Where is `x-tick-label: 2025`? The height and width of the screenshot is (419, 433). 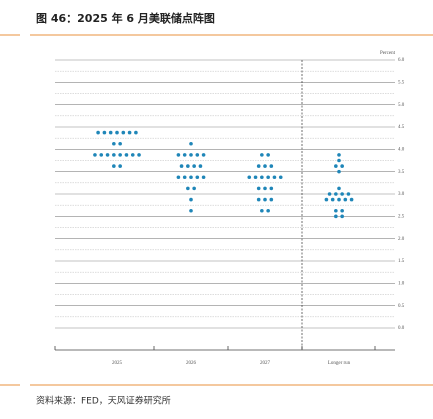 x-tick-label: 2025 is located at coordinates (117, 363).